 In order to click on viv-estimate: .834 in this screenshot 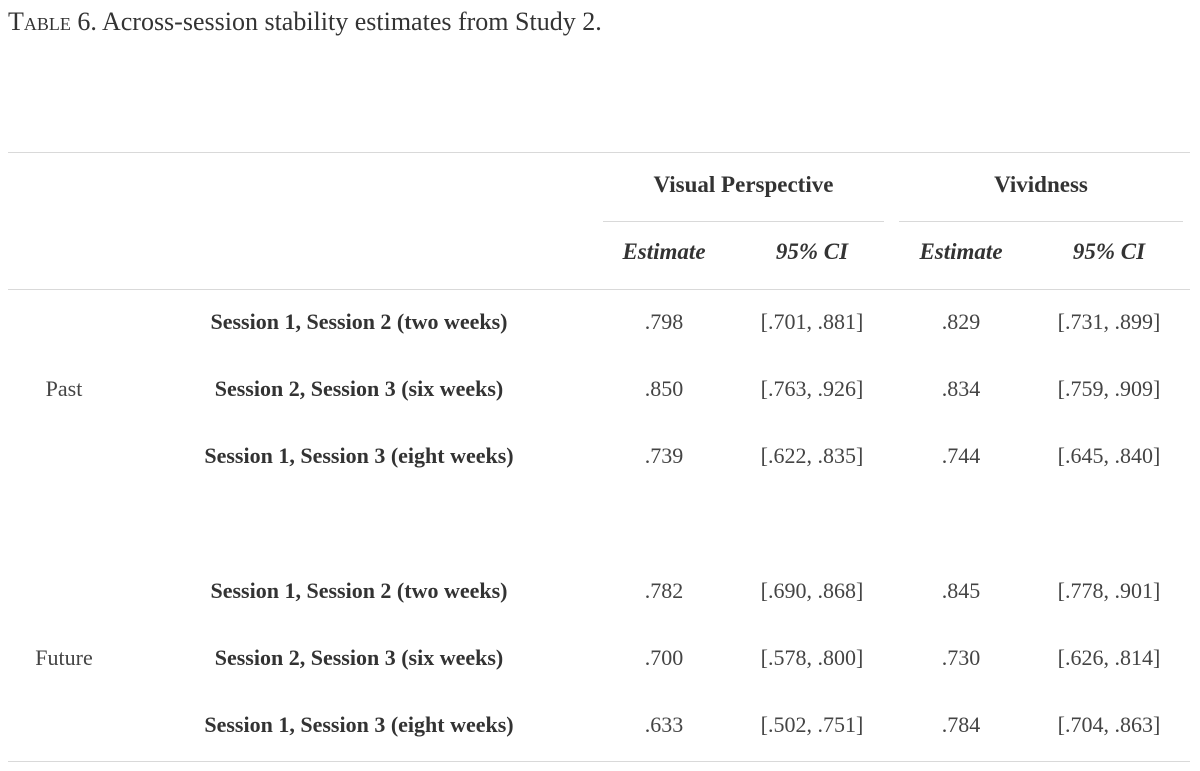, I will do `click(961, 388)`.